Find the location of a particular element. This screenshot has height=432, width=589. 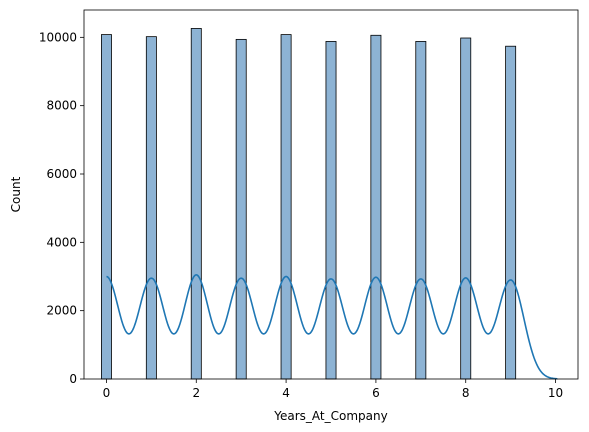

x-tick-label: 2 is located at coordinates (196, 393).